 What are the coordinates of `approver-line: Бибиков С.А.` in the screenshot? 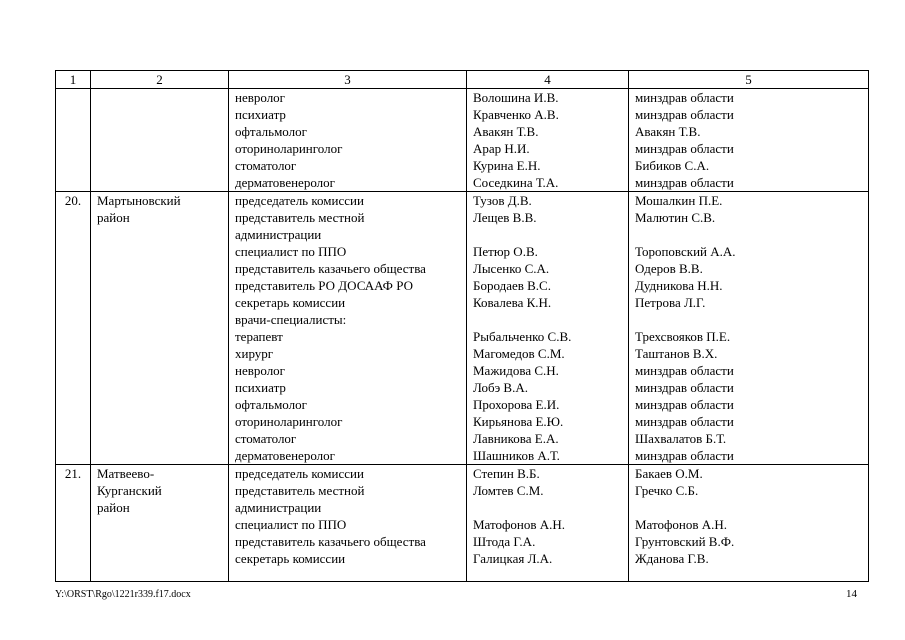 It's located at (672, 165).